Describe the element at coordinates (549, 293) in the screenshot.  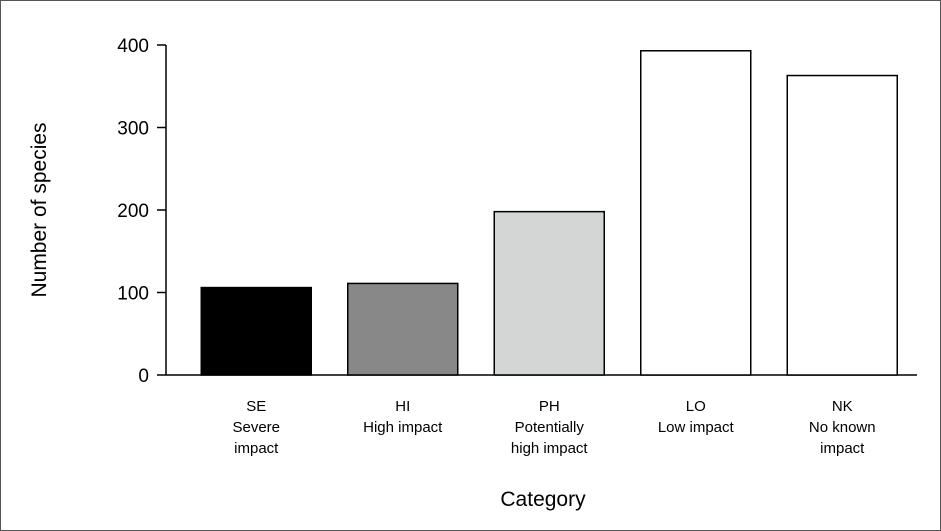
I see `bar-ph` at that location.